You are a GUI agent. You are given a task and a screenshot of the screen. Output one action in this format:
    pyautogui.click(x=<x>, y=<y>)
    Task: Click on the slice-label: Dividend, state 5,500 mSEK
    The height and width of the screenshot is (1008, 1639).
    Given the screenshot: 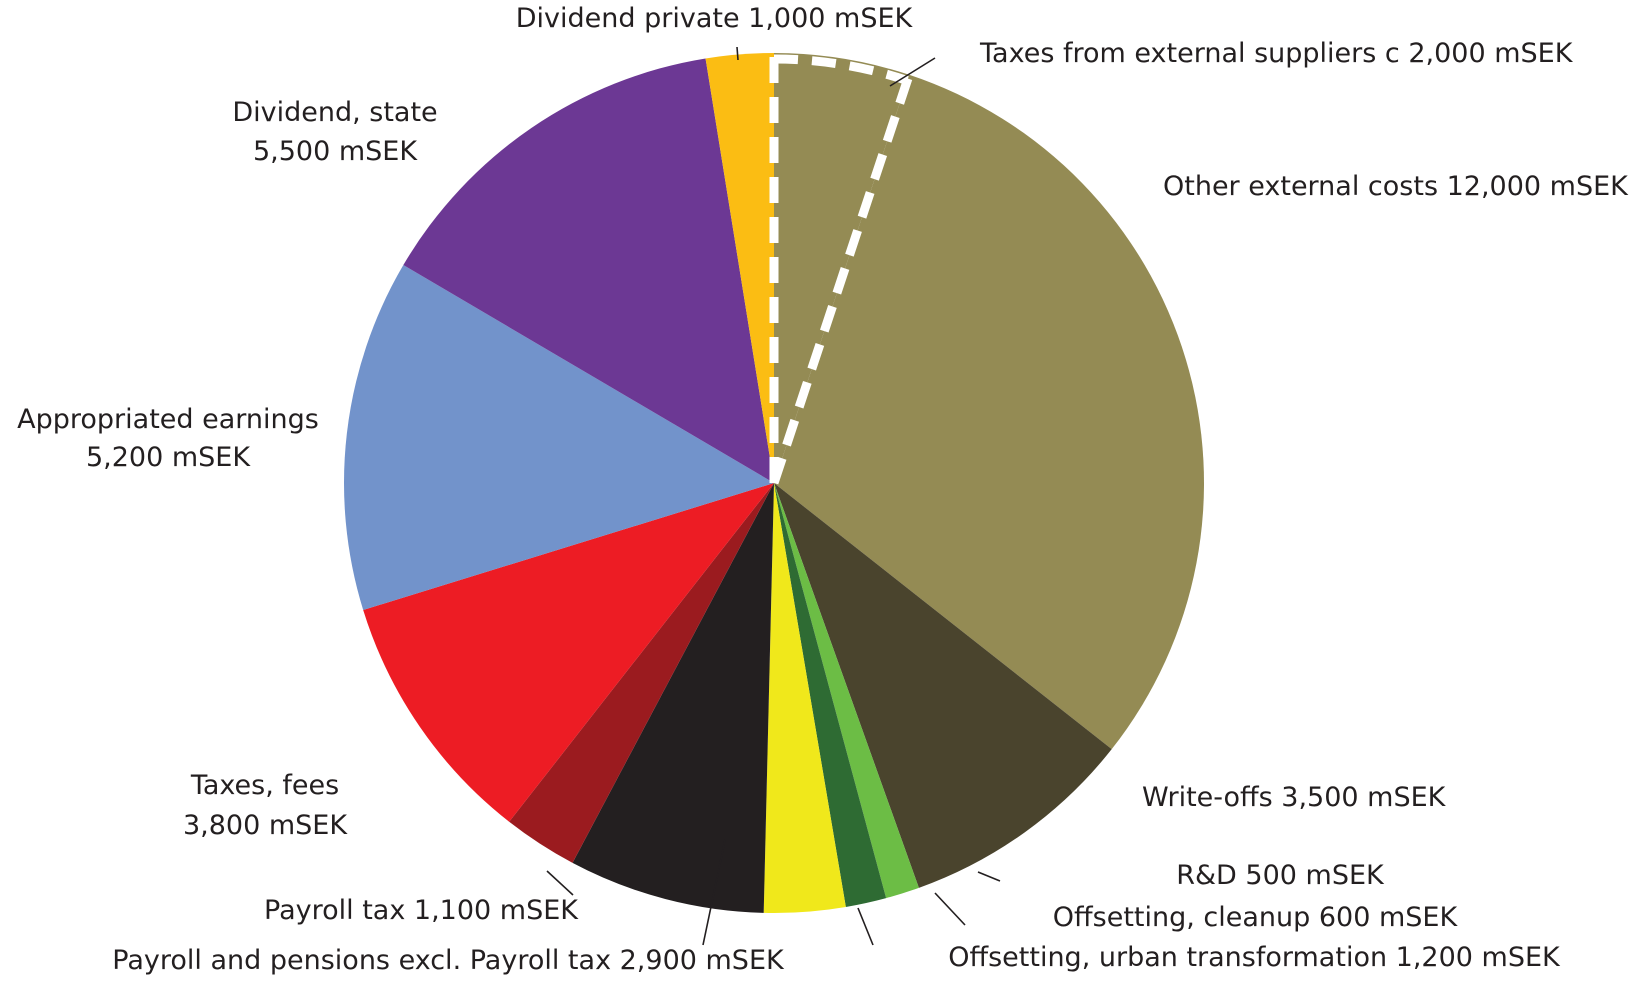 What is the action you would take?
    pyautogui.click(x=334, y=132)
    